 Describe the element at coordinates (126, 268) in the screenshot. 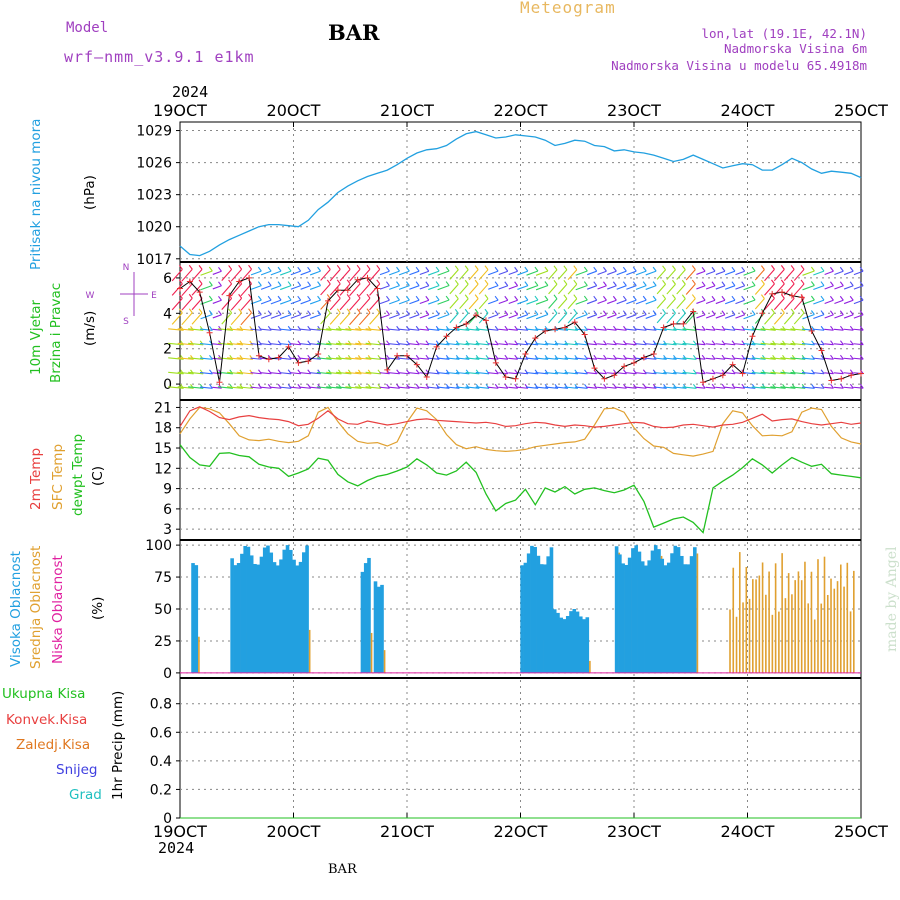

I see `compass-n: N` at that location.